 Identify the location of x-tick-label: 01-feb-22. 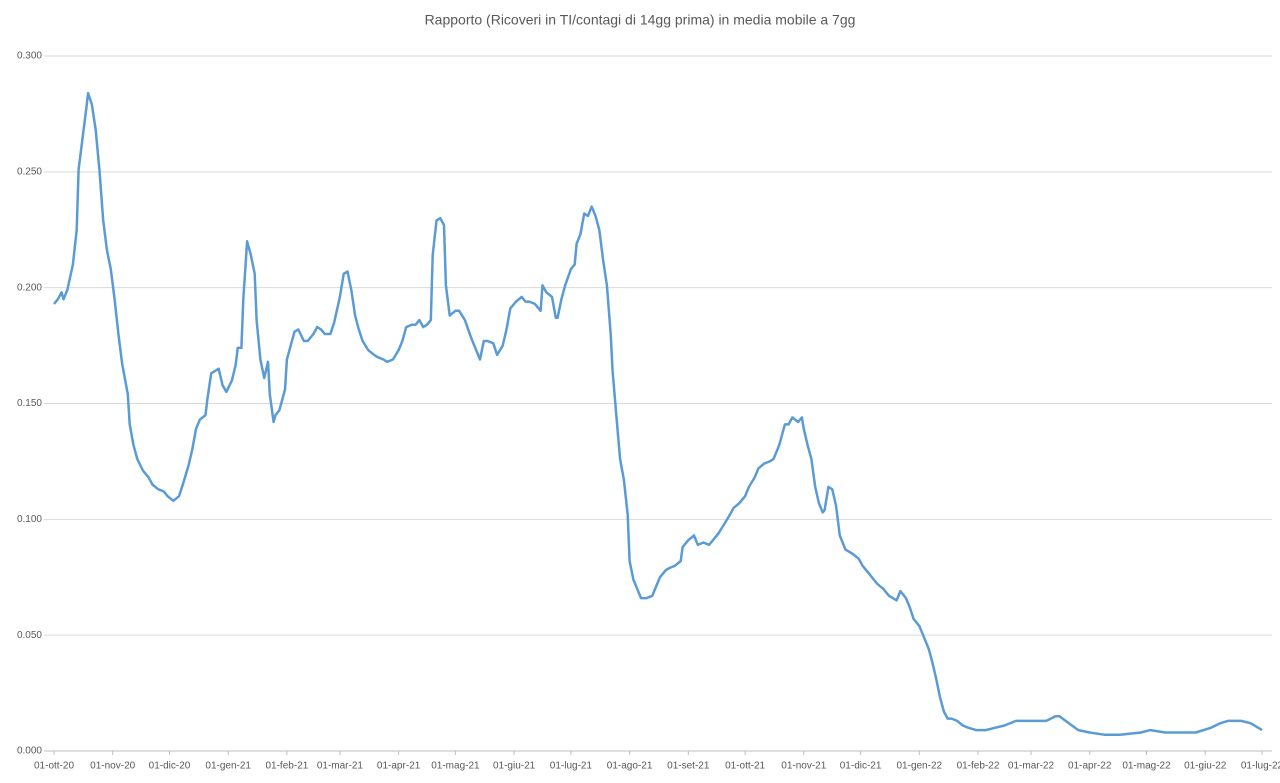
(978, 766).